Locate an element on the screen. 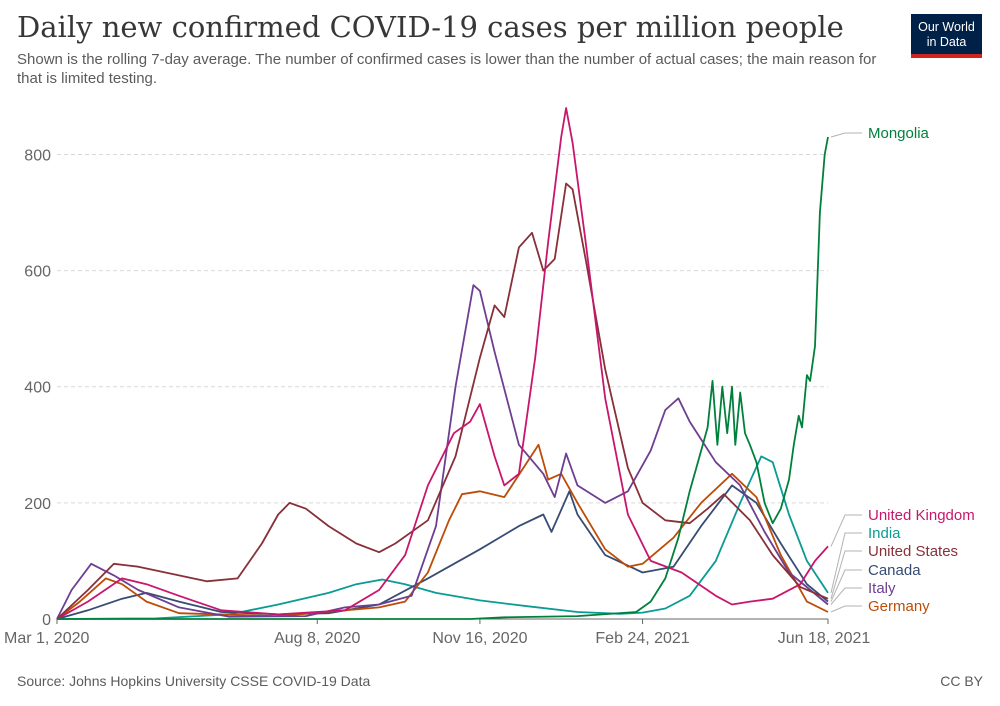 The height and width of the screenshot is (706, 1000). license-link: CC BY is located at coordinates (961, 681).